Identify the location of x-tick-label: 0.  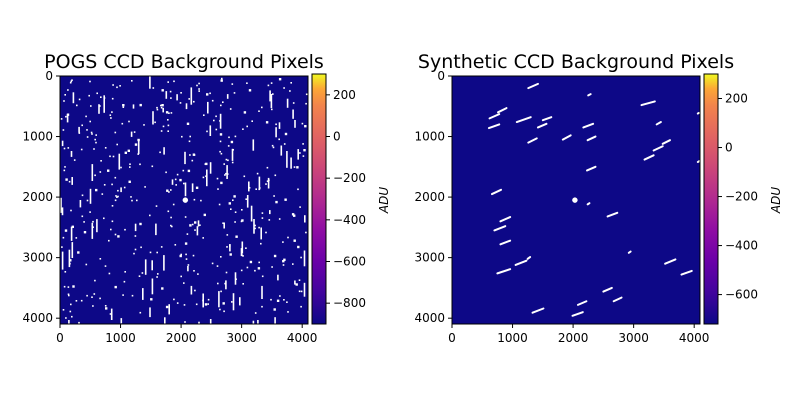
(60, 338).